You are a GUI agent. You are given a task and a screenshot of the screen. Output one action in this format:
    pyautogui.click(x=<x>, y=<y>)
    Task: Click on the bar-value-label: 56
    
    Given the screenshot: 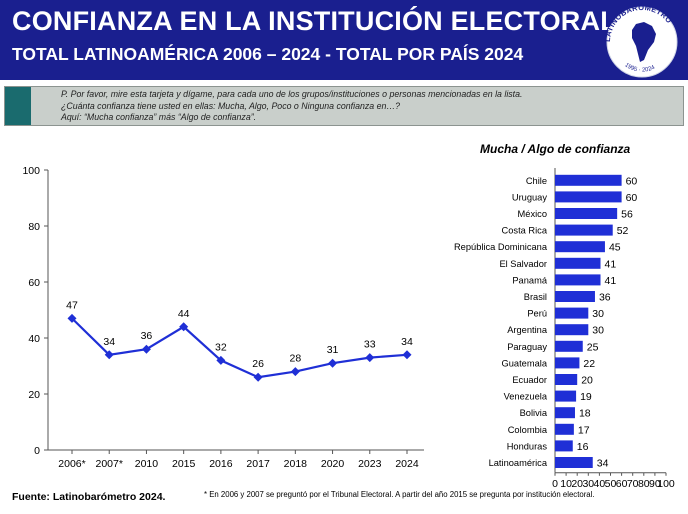 What is the action you would take?
    pyautogui.click(x=627, y=215)
    